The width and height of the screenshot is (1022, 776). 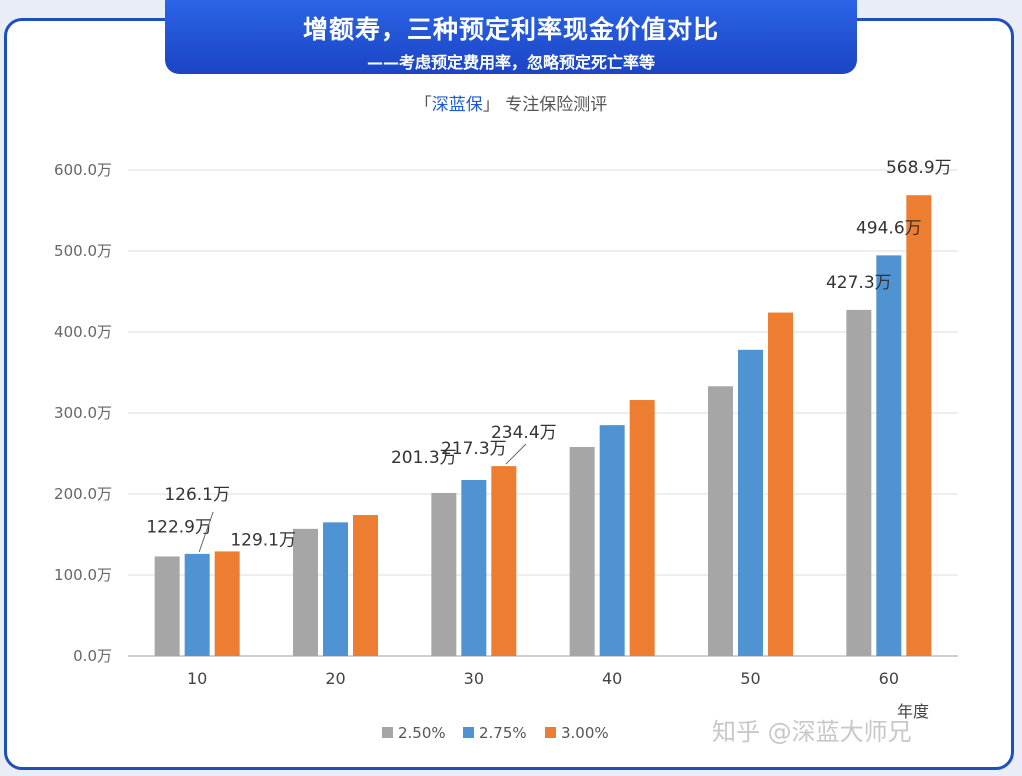 I want to click on y-tick-label: 200.0万, so click(x=83, y=494).